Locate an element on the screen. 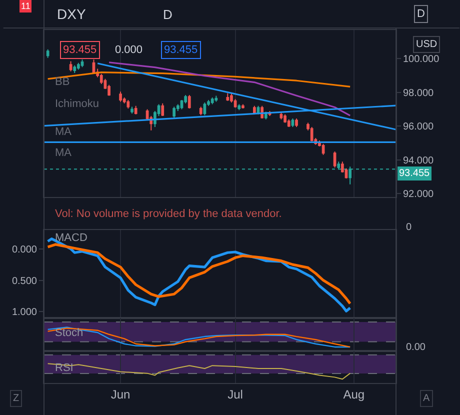 This screenshot has width=460, height=415. text: 0.00 is located at coordinates (416, 347).